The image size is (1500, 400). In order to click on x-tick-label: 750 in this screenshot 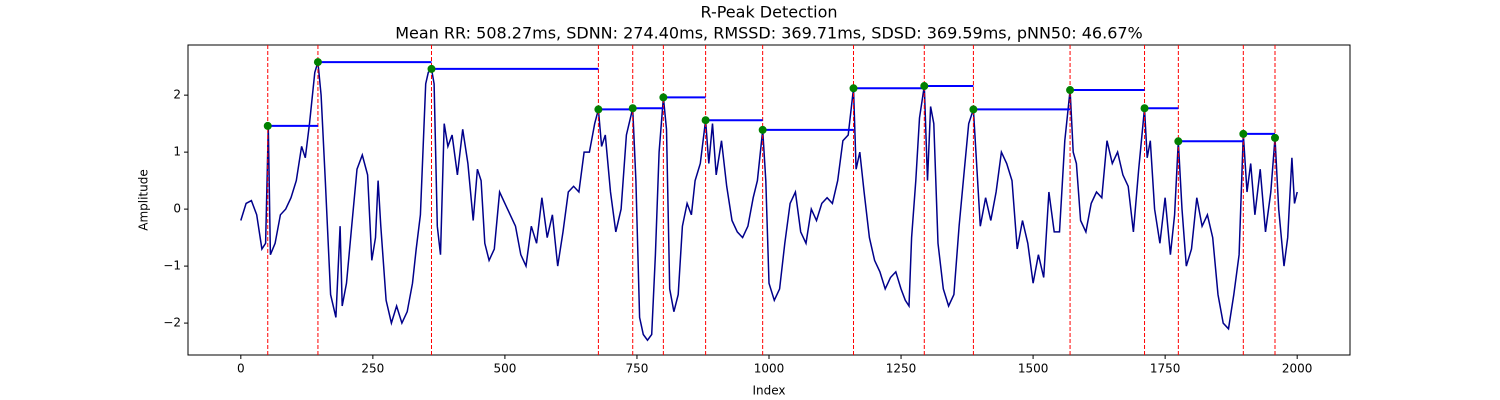, I will do `click(637, 369)`.